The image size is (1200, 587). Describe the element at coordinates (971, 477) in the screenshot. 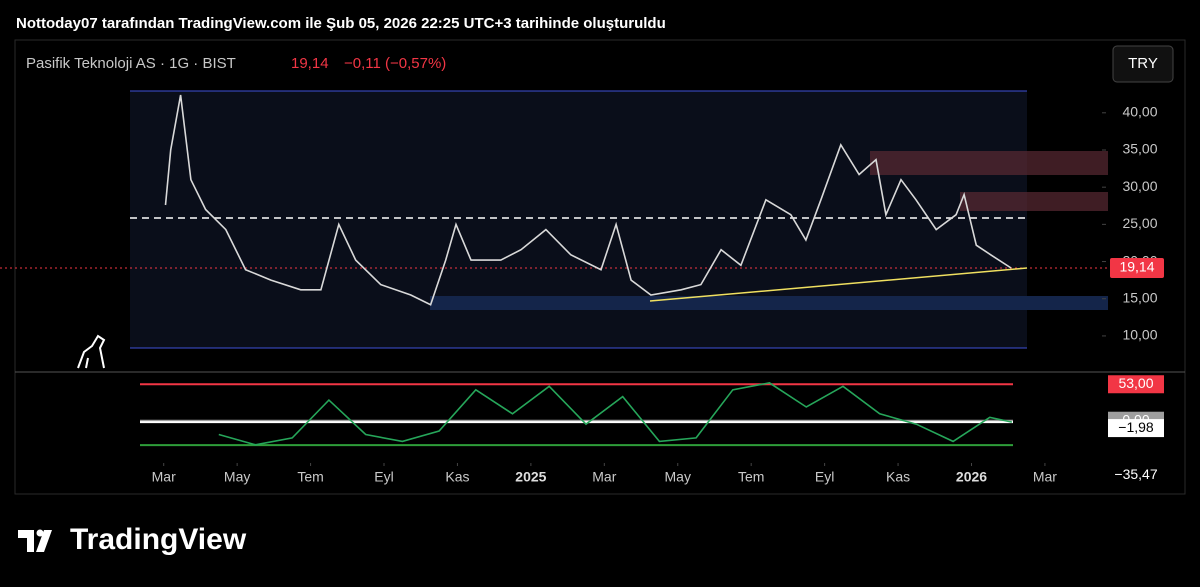

I see `x-tick-label: 2026` at that location.